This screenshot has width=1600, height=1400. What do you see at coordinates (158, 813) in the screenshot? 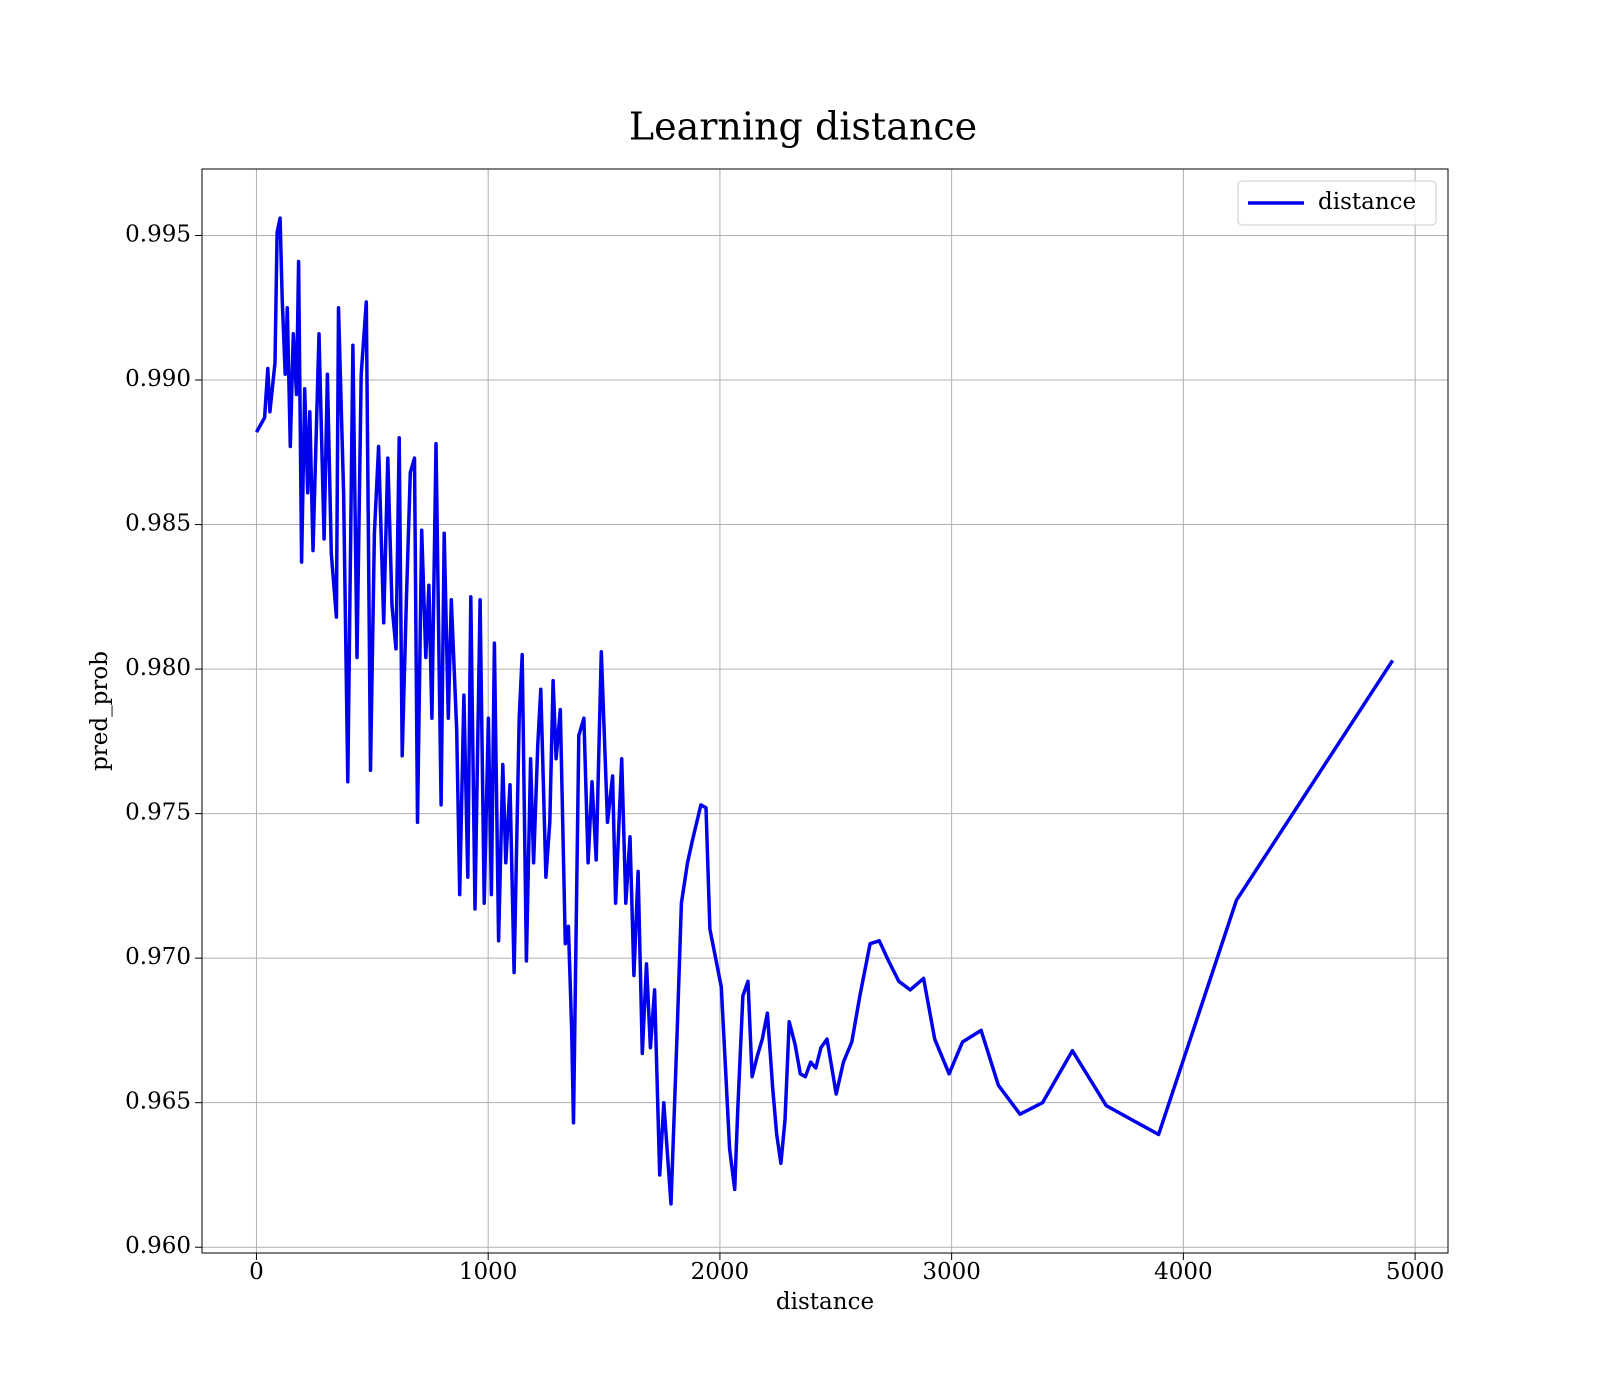
I see `y-tick-label: 0.975` at bounding box center [158, 813].